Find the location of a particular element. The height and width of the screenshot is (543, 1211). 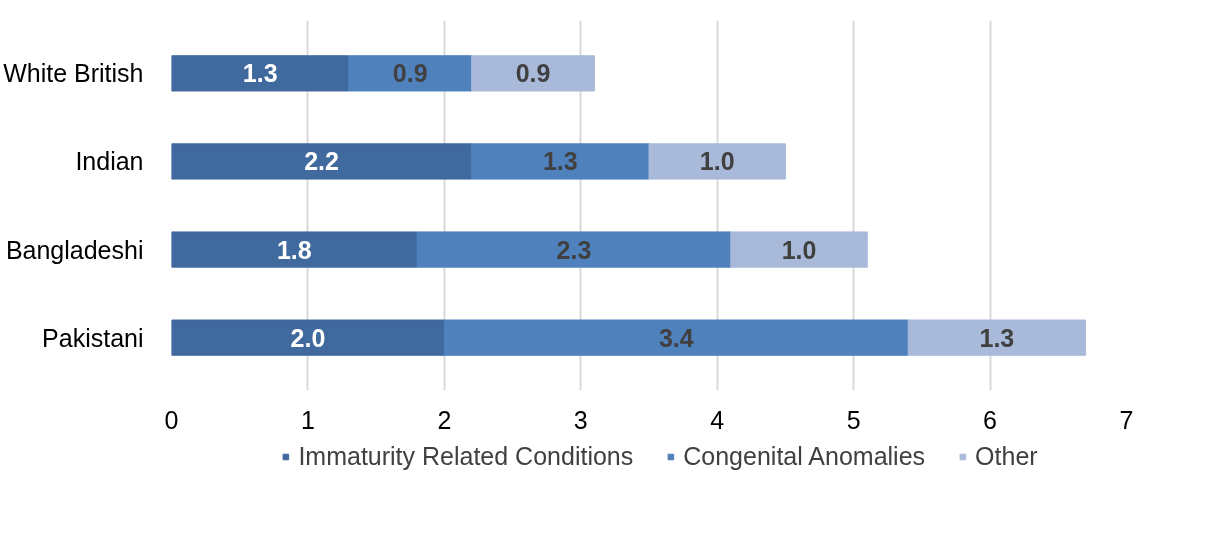

data-label: 3.4 is located at coordinates (676, 337).